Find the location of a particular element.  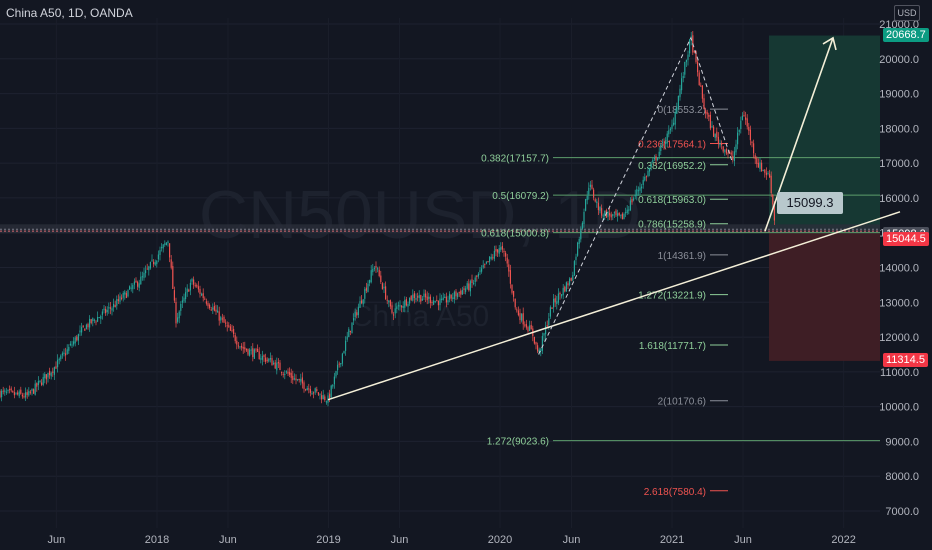

fib2-label: 1(14361.9) is located at coordinates (682, 256).